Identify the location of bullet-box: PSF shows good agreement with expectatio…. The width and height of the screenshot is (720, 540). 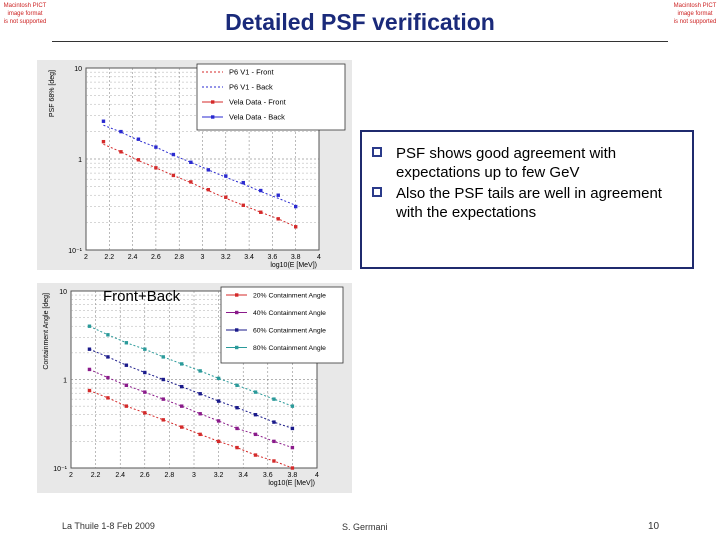
(527, 199).